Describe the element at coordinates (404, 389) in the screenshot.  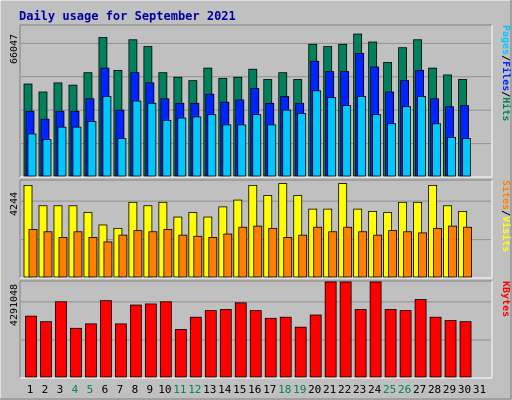
I see `x-tick-label: 26` at that location.